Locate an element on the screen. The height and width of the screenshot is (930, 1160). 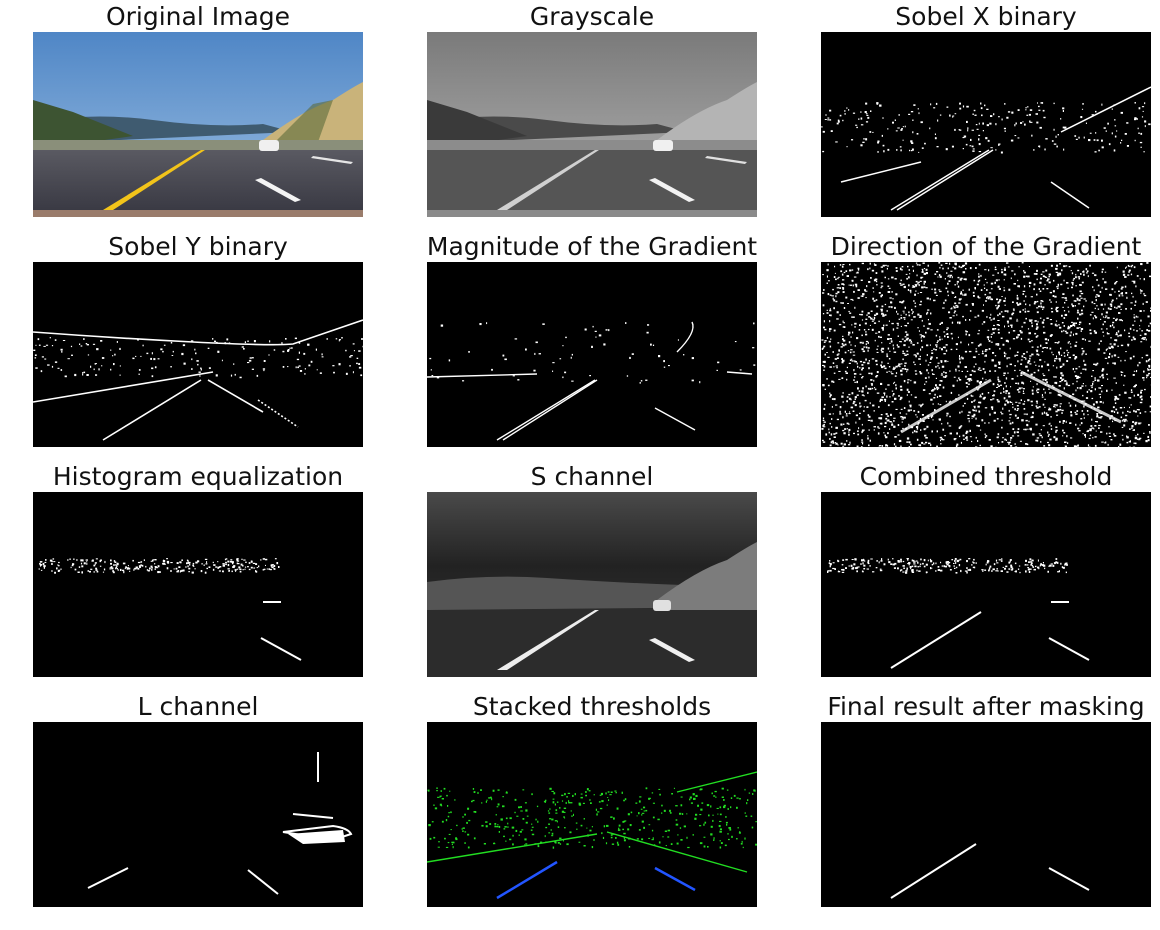
s-channel-image is located at coordinates (592, 584).